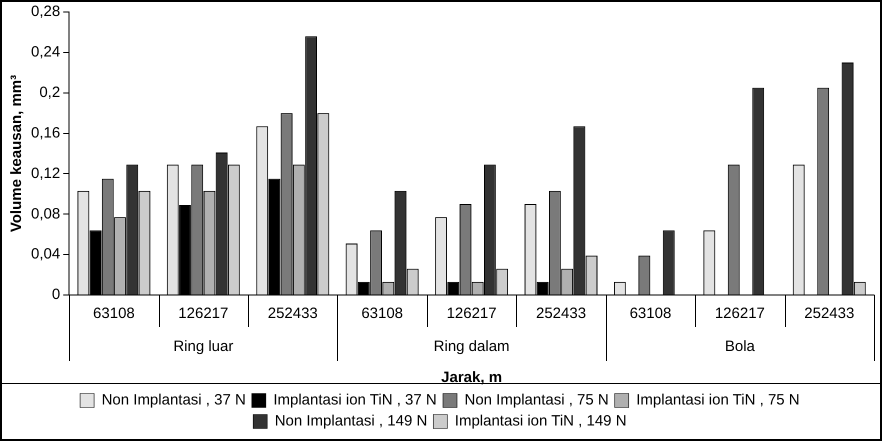 This screenshot has width=882, height=441. I want to click on text: Ring dalam, so click(472, 347).